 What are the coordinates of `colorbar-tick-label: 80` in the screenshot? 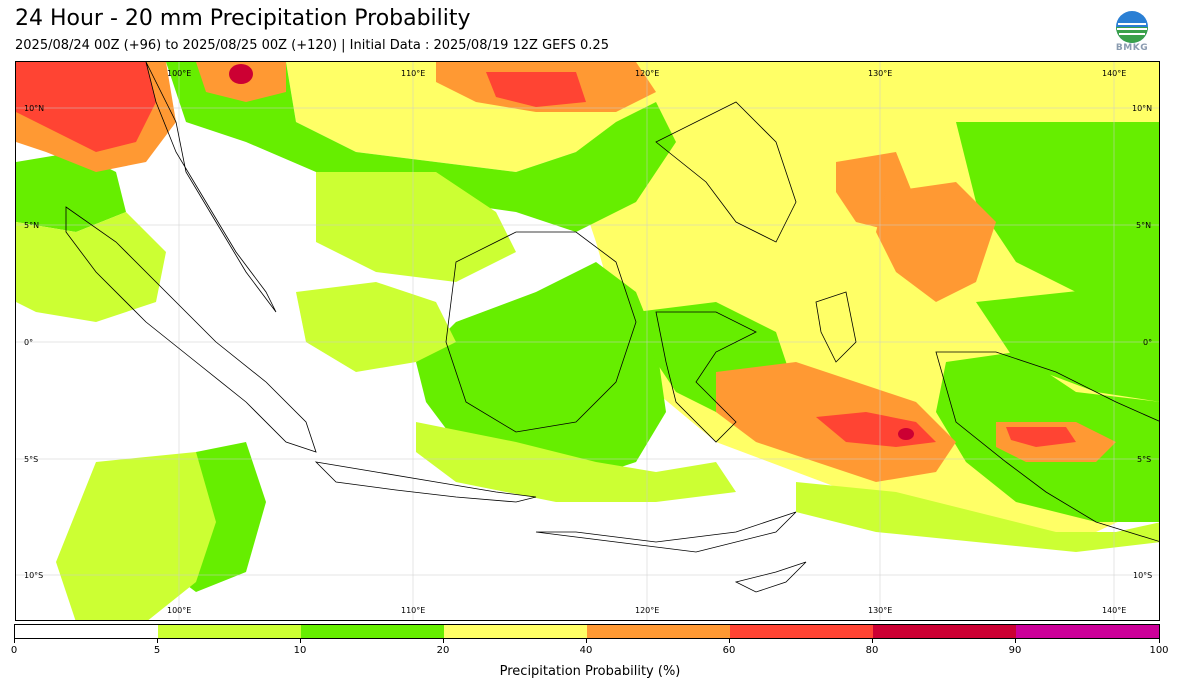 It's located at (872, 650).